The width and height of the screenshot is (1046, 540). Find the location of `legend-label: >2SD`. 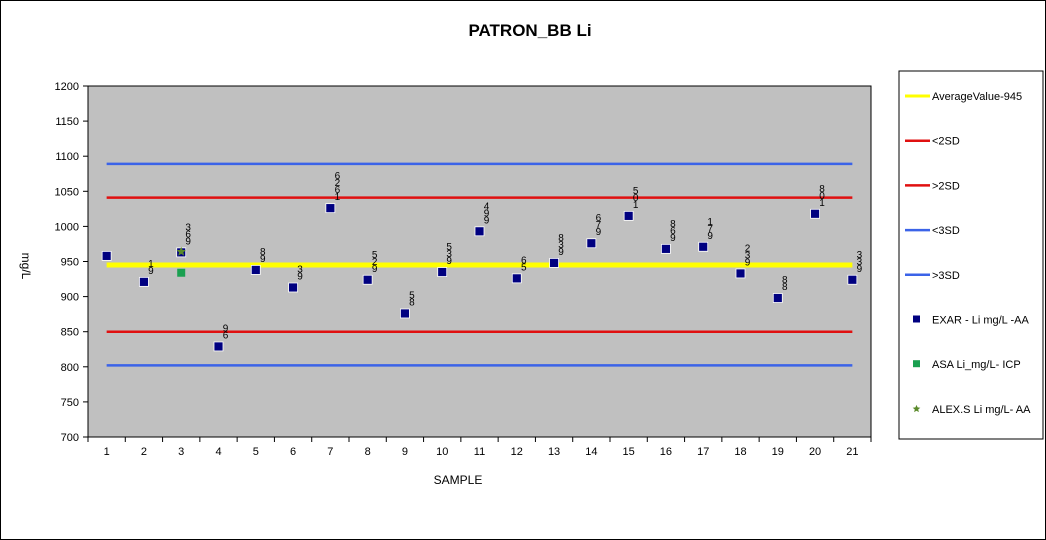

legend-label: >2SD is located at coordinates (946, 186).